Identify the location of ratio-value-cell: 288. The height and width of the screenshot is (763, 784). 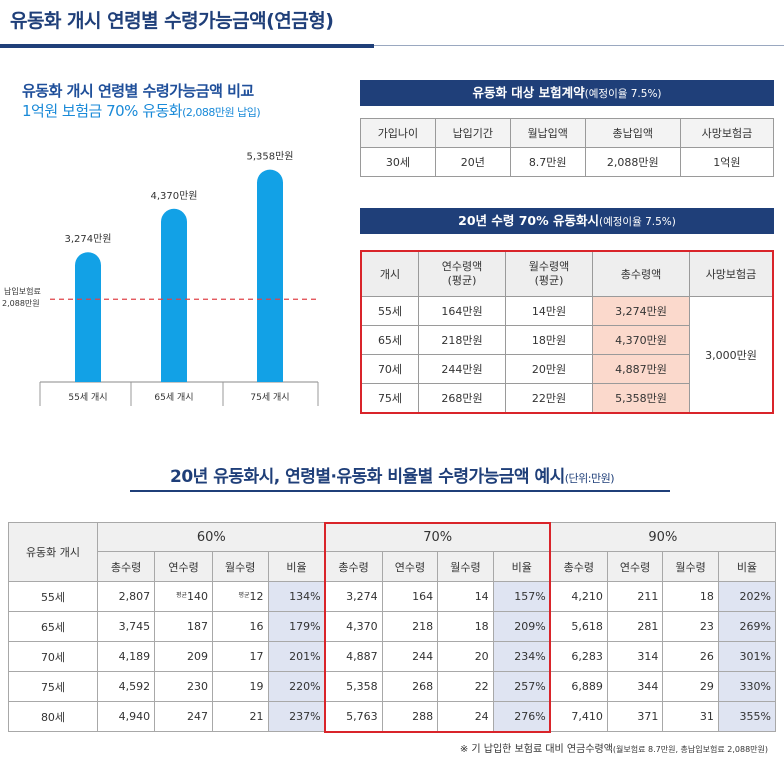
(410, 716).